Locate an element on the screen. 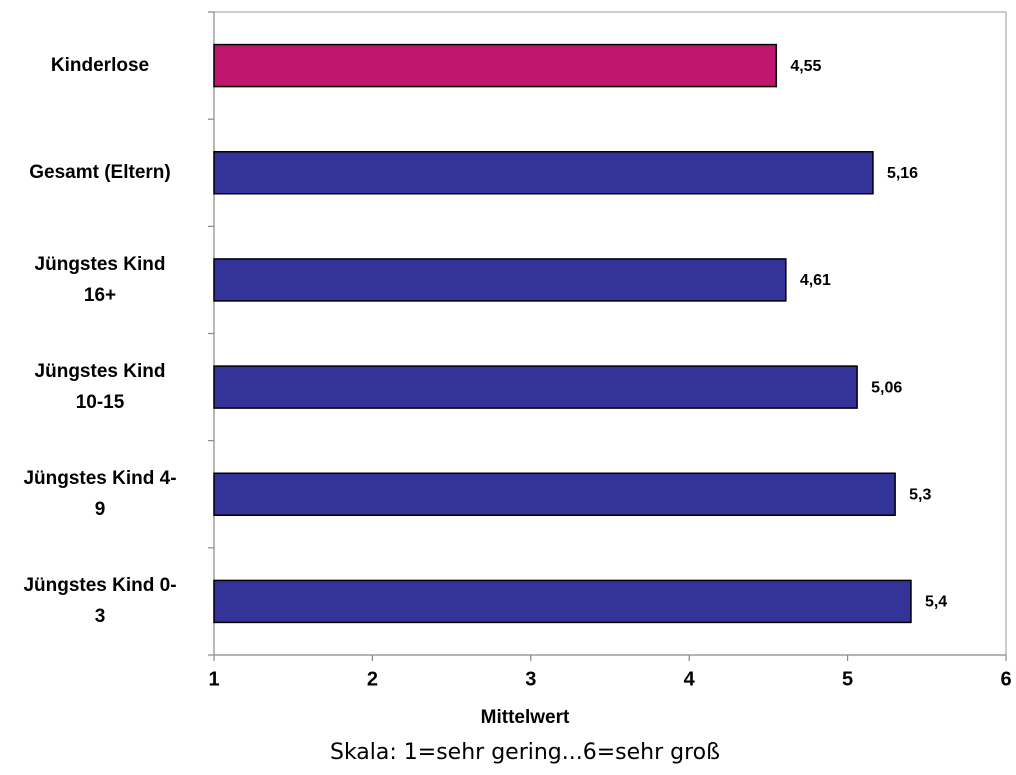 The image size is (1016, 775). x-axis-label: Mittelwert is located at coordinates (525, 717).